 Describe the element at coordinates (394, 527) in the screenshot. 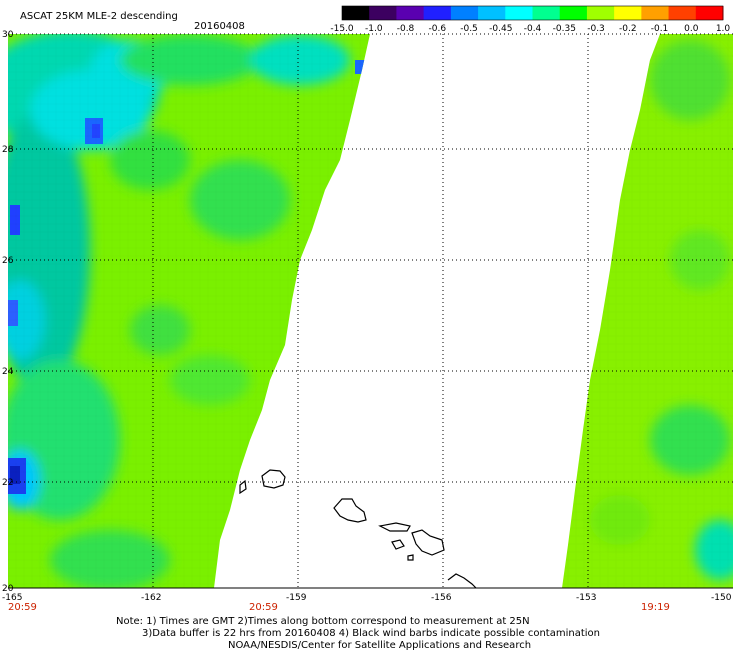

I see `island-molokai` at that location.